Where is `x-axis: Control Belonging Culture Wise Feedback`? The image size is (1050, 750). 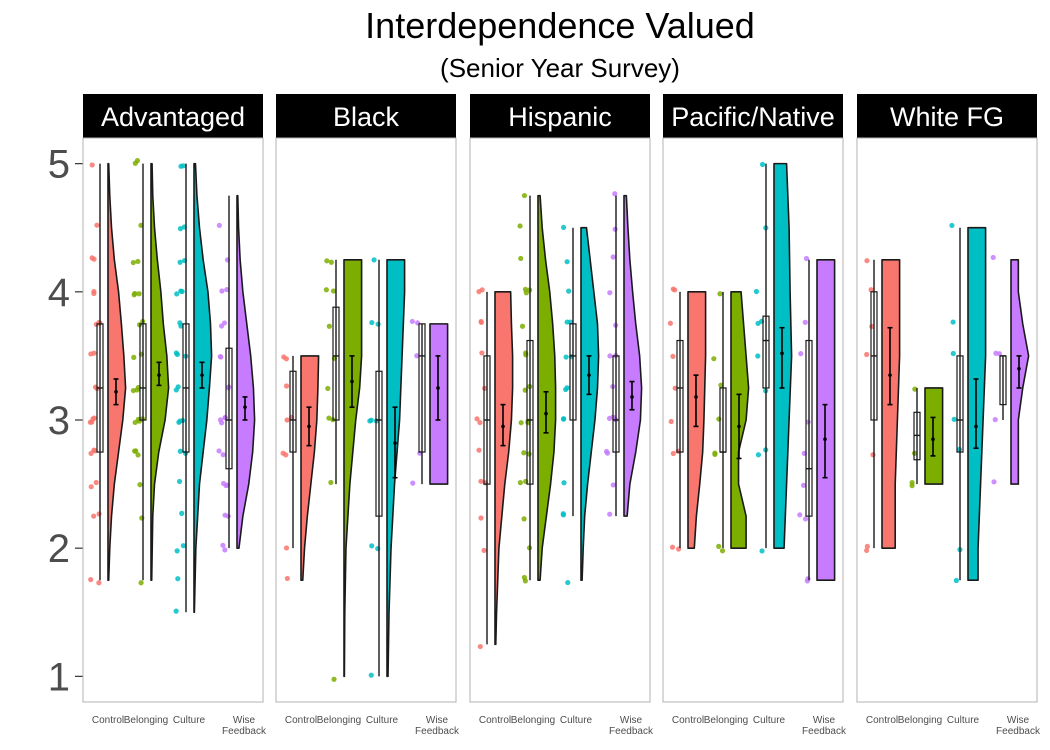 x-axis: Control Belonging Culture Wise Feedback is located at coordinates (179, 726).